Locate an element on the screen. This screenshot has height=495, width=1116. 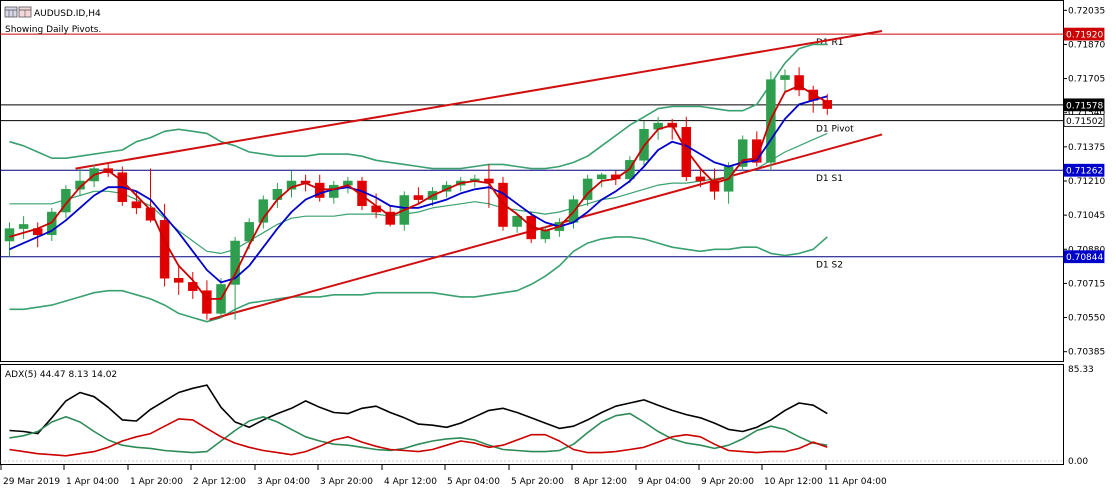
bollinger-lower-line is located at coordinates (418, 279).